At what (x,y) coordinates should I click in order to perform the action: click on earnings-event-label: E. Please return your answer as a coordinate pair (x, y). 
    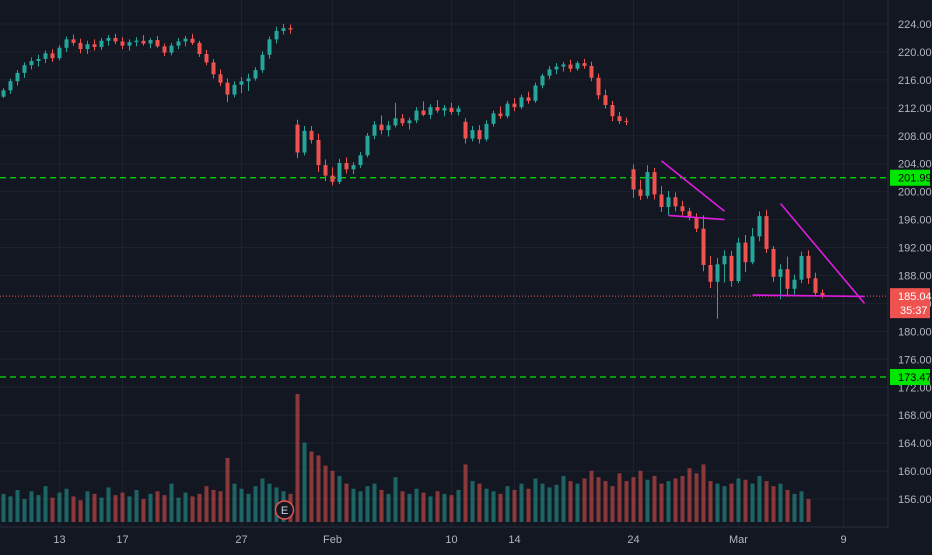
    Looking at the image, I should click on (284, 511).